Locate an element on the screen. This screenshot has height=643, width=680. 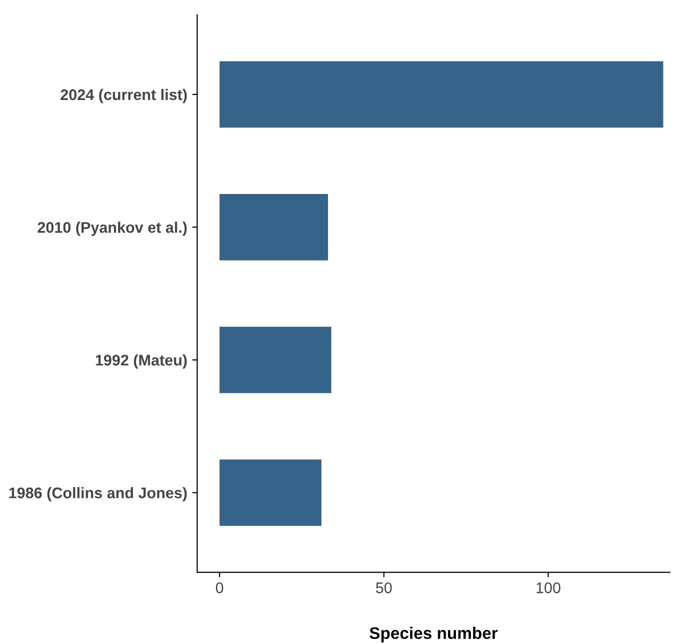
x-tick-label: 100 is located at coordinates (548, 588).